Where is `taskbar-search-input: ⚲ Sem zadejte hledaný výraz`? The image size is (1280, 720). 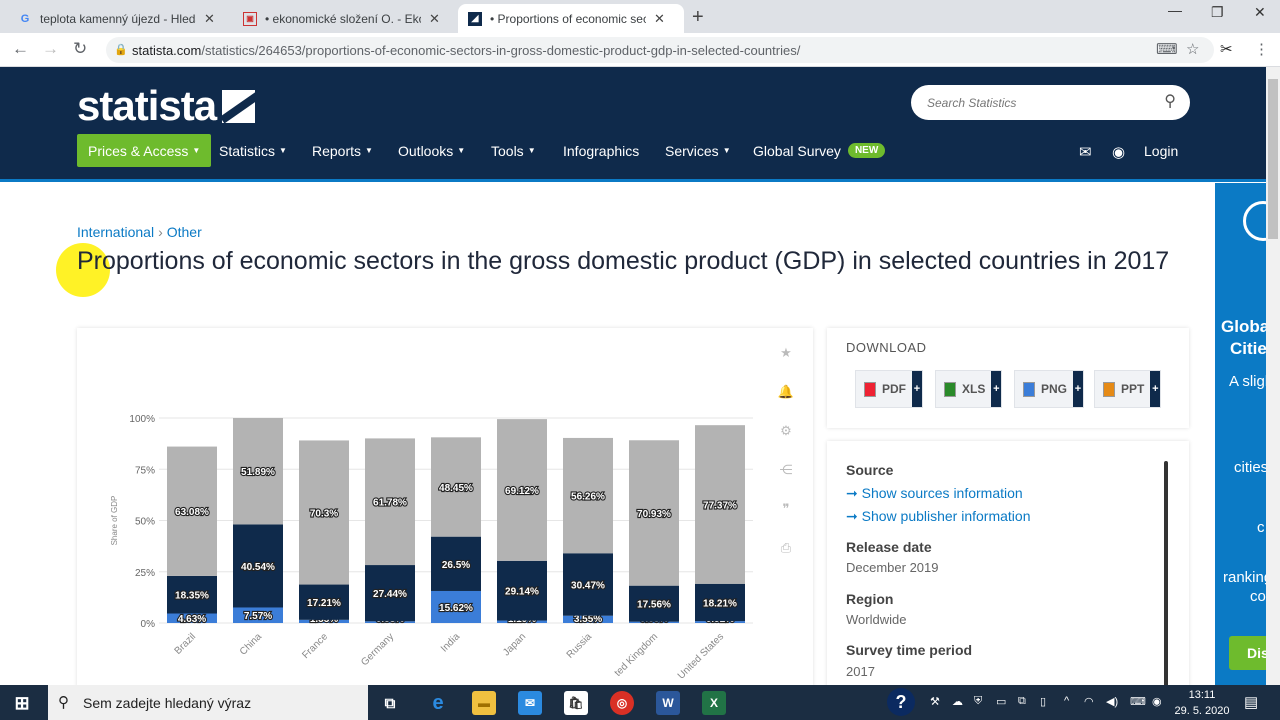
taskbar-search-input: ⚲ Sem zadejte hledaný výraz is located at coordinates (208, 702).